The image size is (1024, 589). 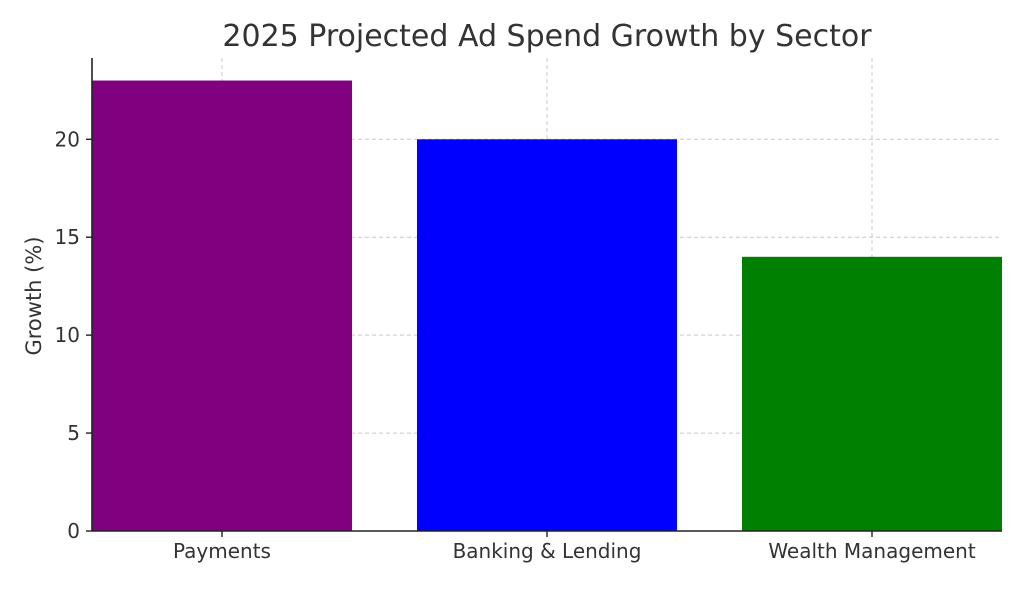 What do you see at coordinates (872, 551) in the screenshot?
I see `x-tick-label: Wealth Management` at bounding box center [872, 551].